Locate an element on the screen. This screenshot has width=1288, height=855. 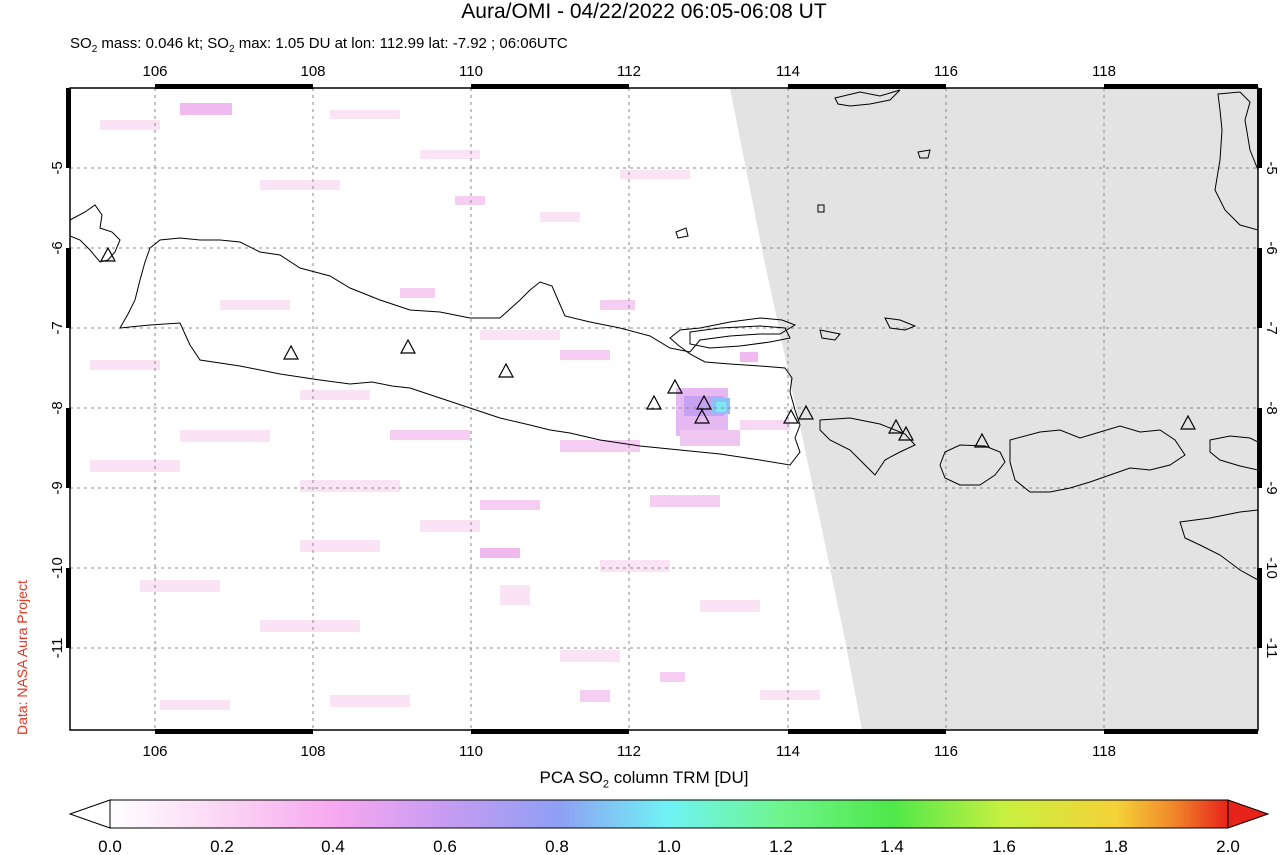
lat-label: -11 is located at coordinates (57, 648).